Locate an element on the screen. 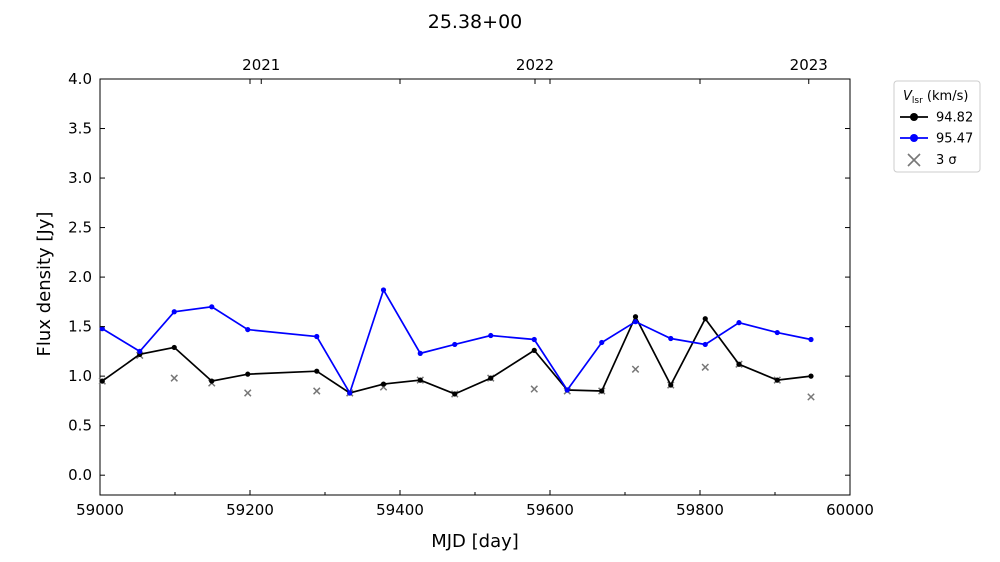 The height and width of the screenshot is (562, 1000). chart-title: 25.38+00 is located at coordinates (475, 22).